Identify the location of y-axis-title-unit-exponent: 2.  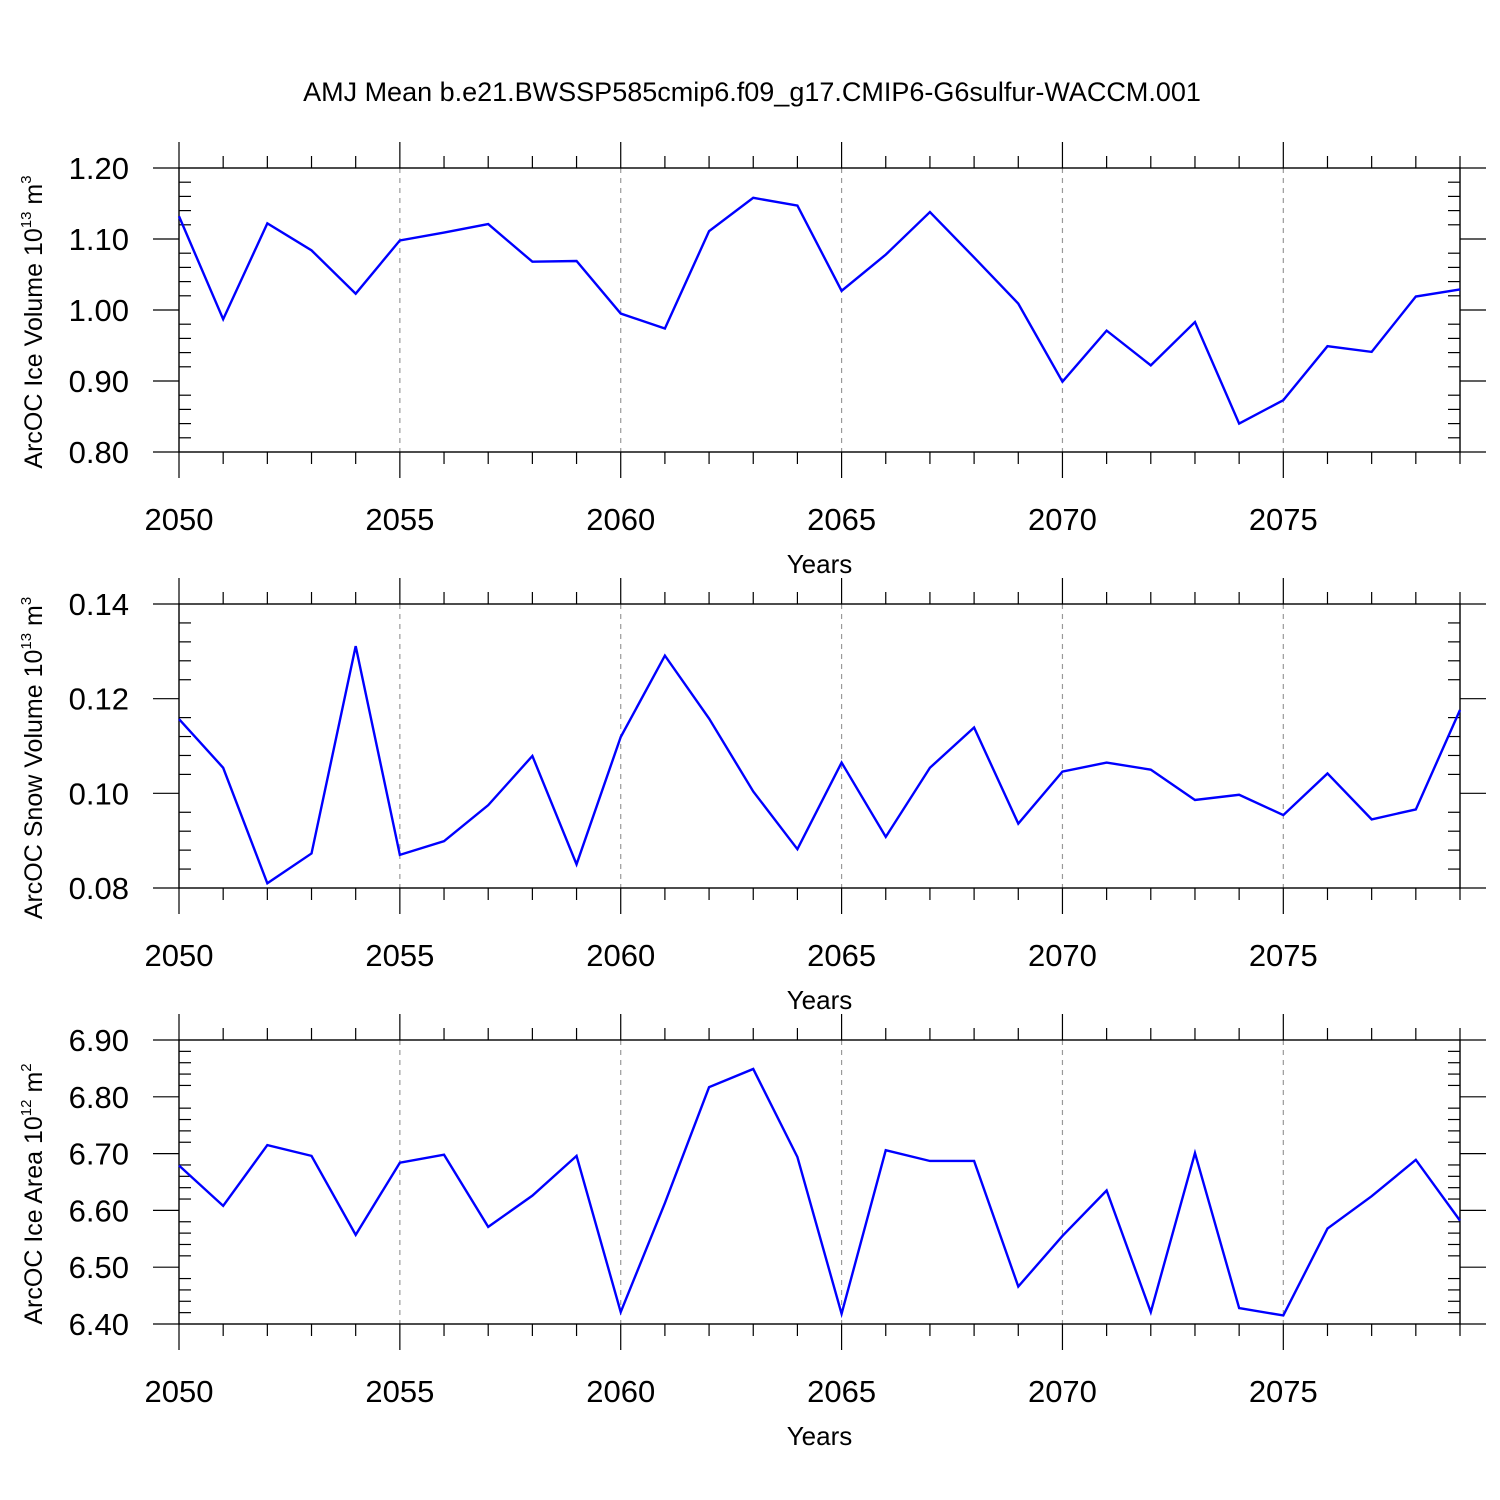
(26, 1067).